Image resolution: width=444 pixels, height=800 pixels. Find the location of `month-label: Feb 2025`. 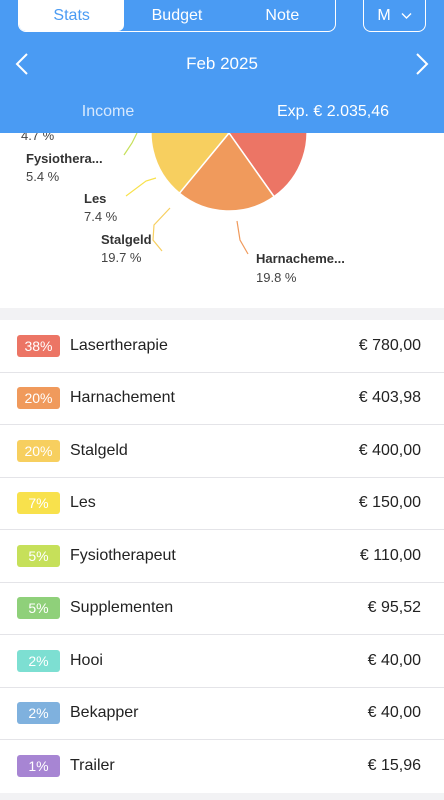

month-label: Feb 2025 is located at coordinates (222, 63).